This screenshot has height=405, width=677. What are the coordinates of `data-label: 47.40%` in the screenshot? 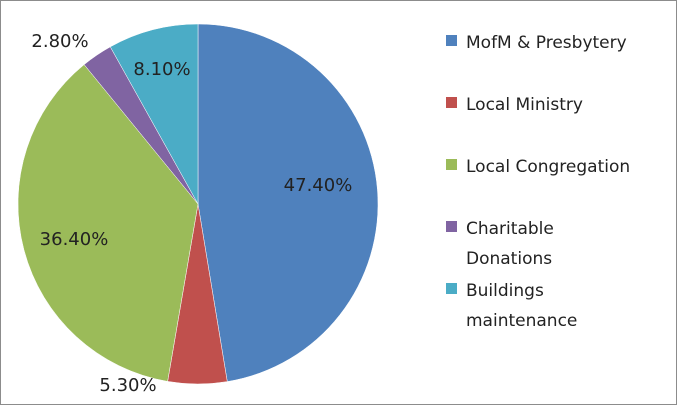 It's located at (318, 185).